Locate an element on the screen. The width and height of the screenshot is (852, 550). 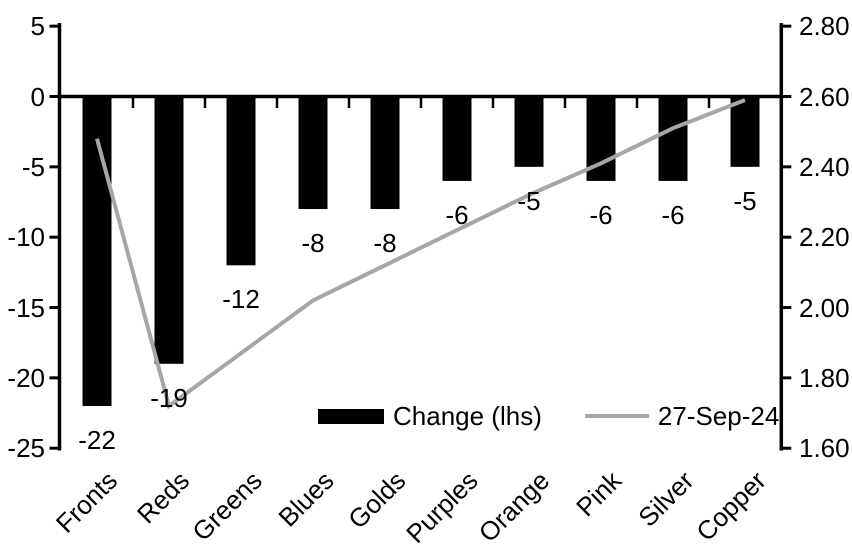
legend-item-date: 27-Sep-24 is located at coordinates (682, 416).